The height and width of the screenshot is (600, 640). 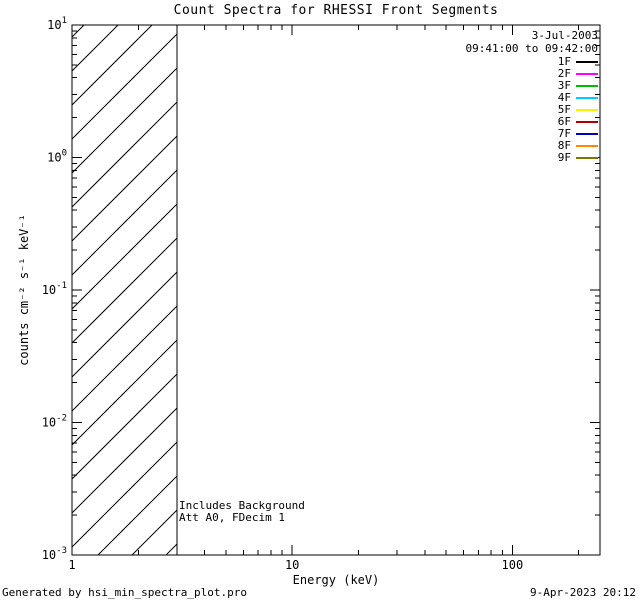 I want to click on y-axis-label: counts cm⁻² s⁻¹ keV⁻¹, so click(x=24, y=290).